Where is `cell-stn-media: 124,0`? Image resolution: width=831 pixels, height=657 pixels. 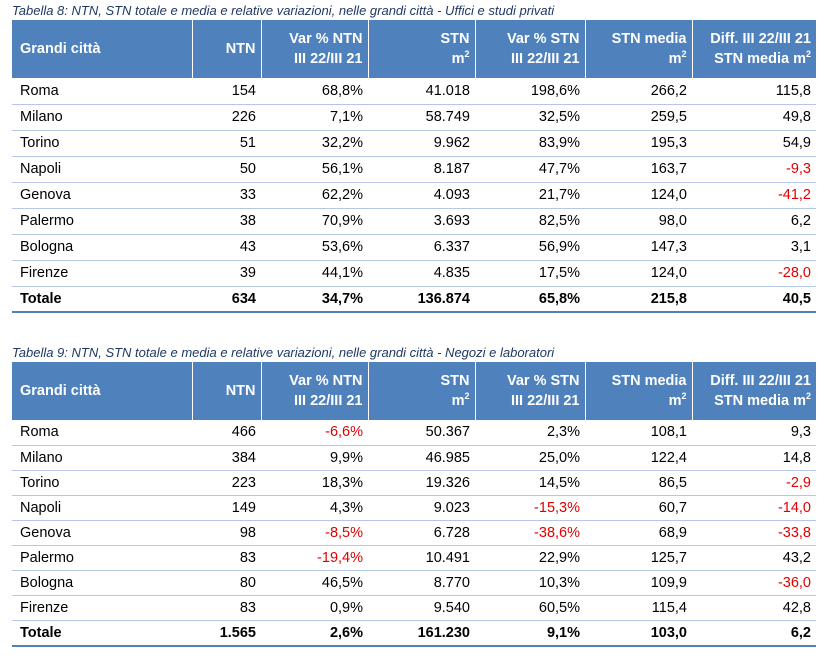 cell-stn-media: 124,0 is located at coordinates (638, 195).